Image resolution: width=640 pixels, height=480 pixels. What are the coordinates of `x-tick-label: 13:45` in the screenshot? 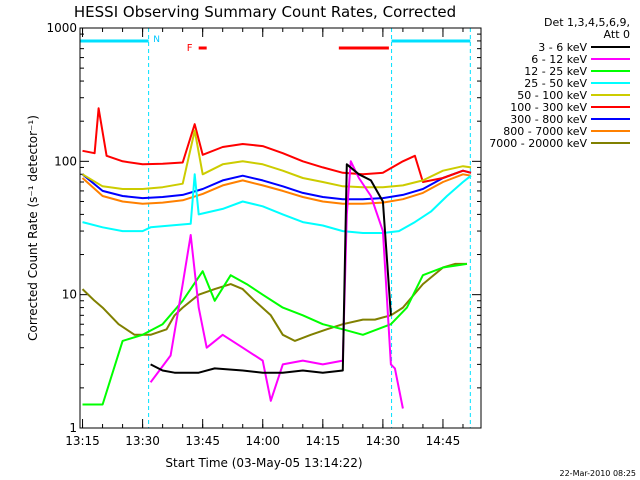 It's located at (202, 441).